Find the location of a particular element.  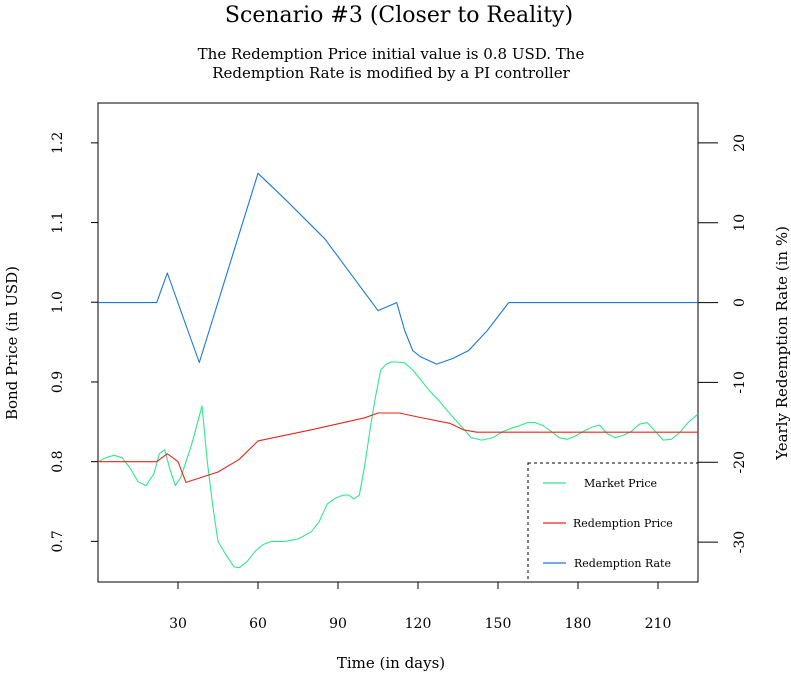

left-y-tick-label: 1.2 is located at coordinates (58, 143).